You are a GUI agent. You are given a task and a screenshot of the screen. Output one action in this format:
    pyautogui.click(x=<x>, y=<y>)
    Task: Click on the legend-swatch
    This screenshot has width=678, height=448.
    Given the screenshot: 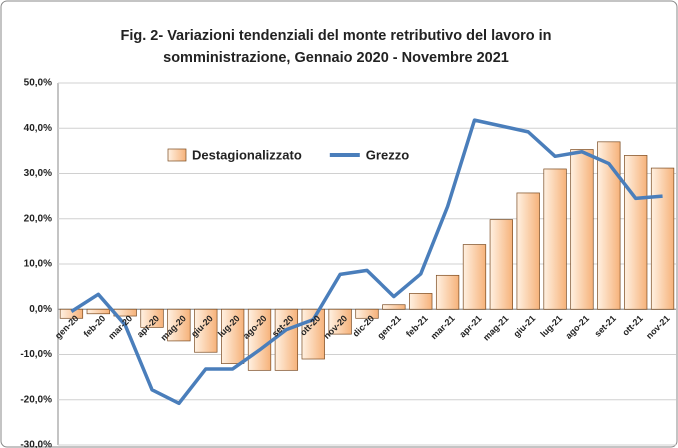 What is the action you would take?
    pyautogui.click(x=177, y=155)
    